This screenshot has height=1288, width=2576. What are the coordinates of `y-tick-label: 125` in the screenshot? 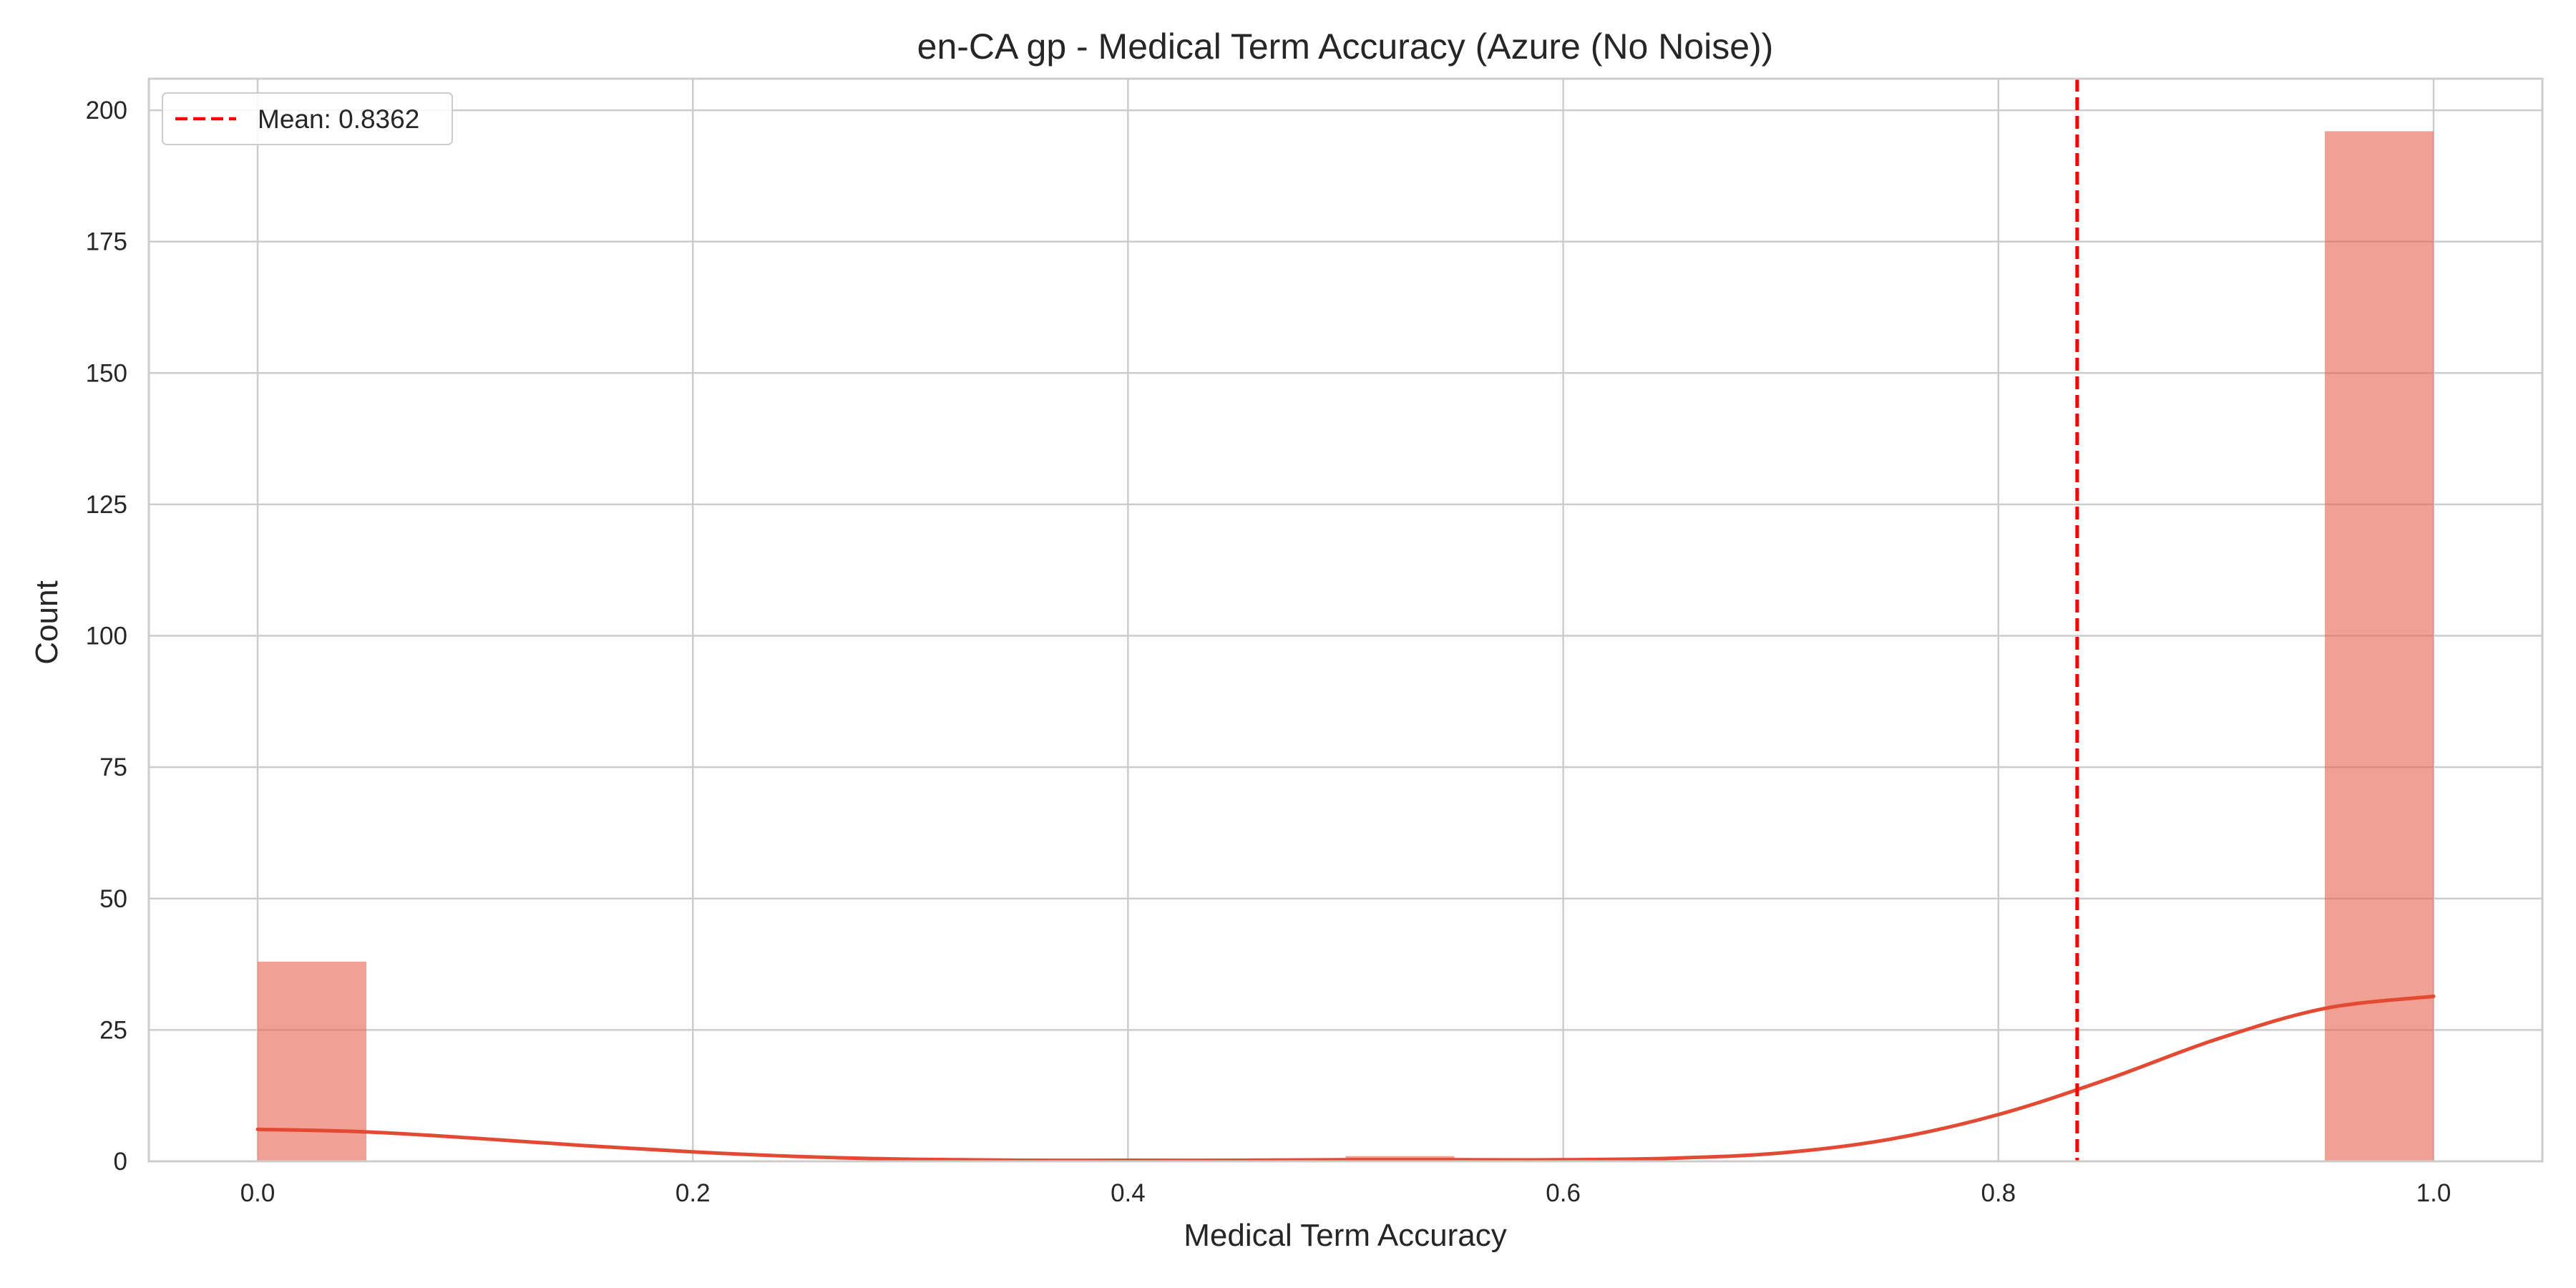 It's located at (106, 505).